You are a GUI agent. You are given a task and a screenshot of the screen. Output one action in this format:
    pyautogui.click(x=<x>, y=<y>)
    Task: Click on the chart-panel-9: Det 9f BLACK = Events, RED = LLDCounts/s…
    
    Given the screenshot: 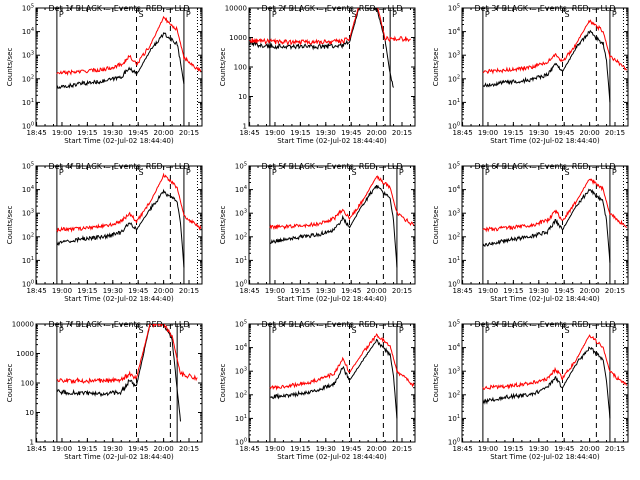 What is the action you would take?
    pyautogui.click(x=530, y=390)
    